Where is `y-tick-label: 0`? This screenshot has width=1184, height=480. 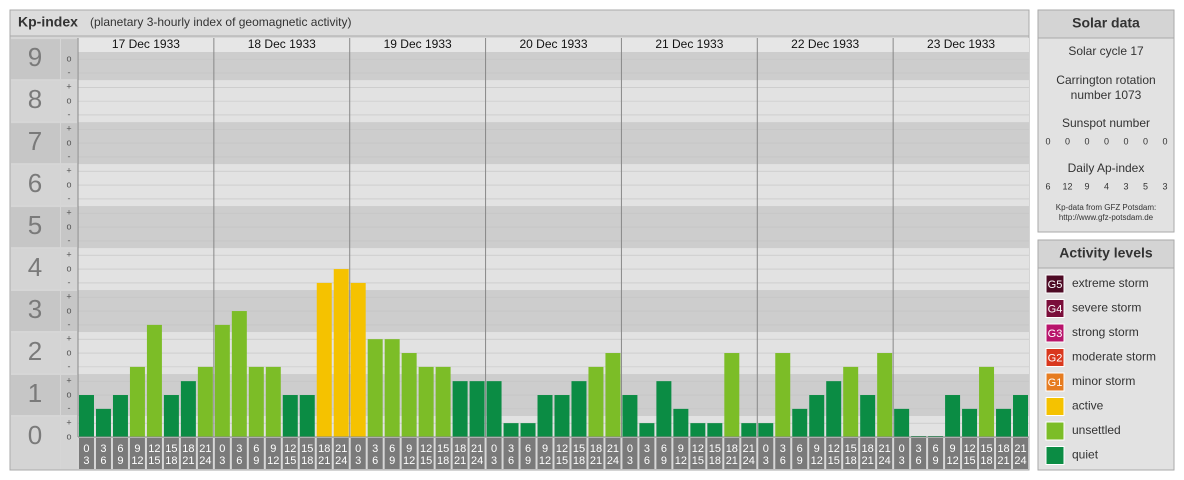
y-tick-label: 0 is located at coordinates (35, 435).